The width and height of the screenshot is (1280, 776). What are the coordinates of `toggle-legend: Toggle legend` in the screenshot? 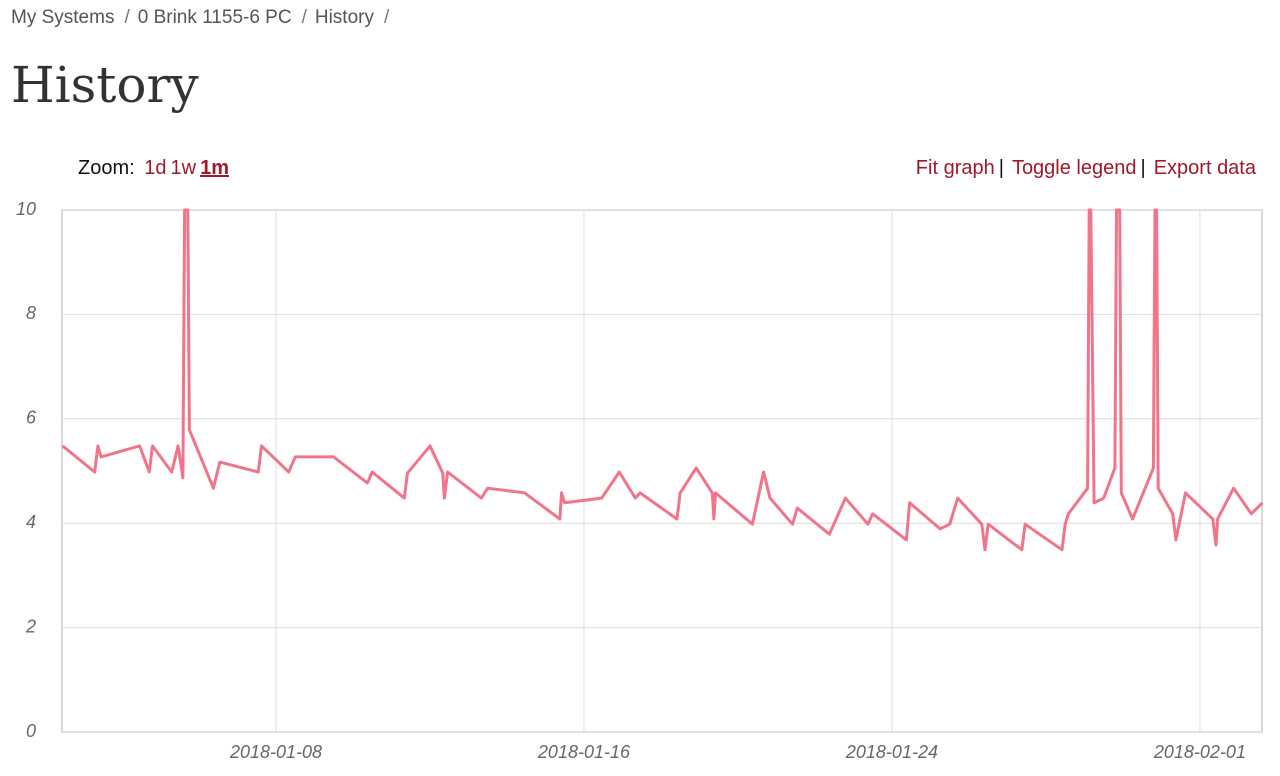 It's located at (1074, 168).